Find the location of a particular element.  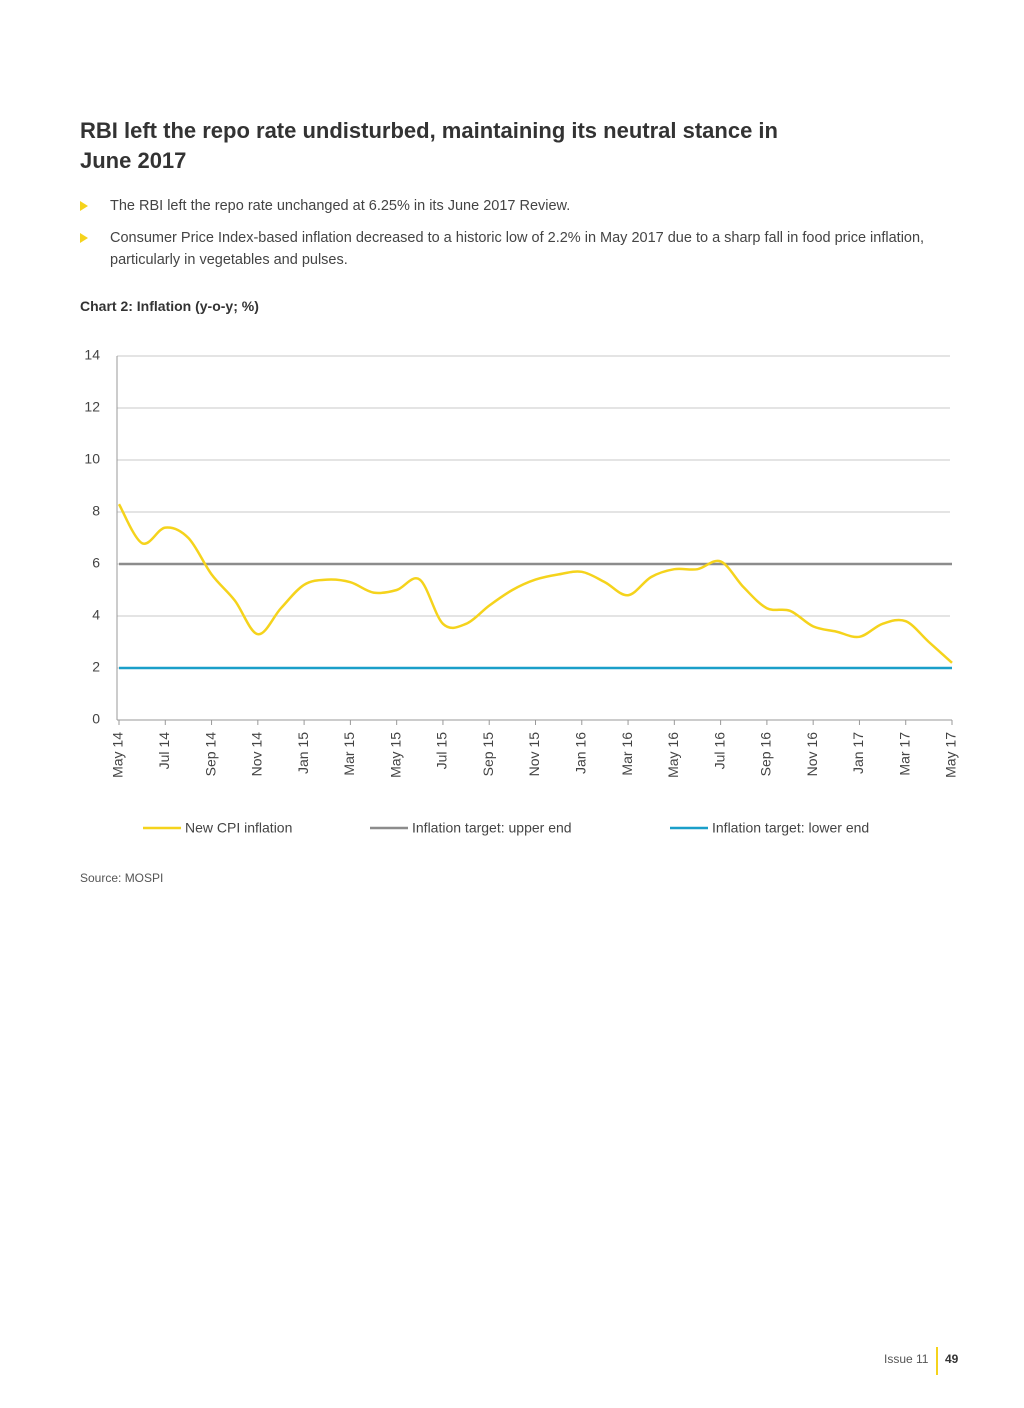

x-tick-label: Jan 17 is located at coordinates (858, 753).